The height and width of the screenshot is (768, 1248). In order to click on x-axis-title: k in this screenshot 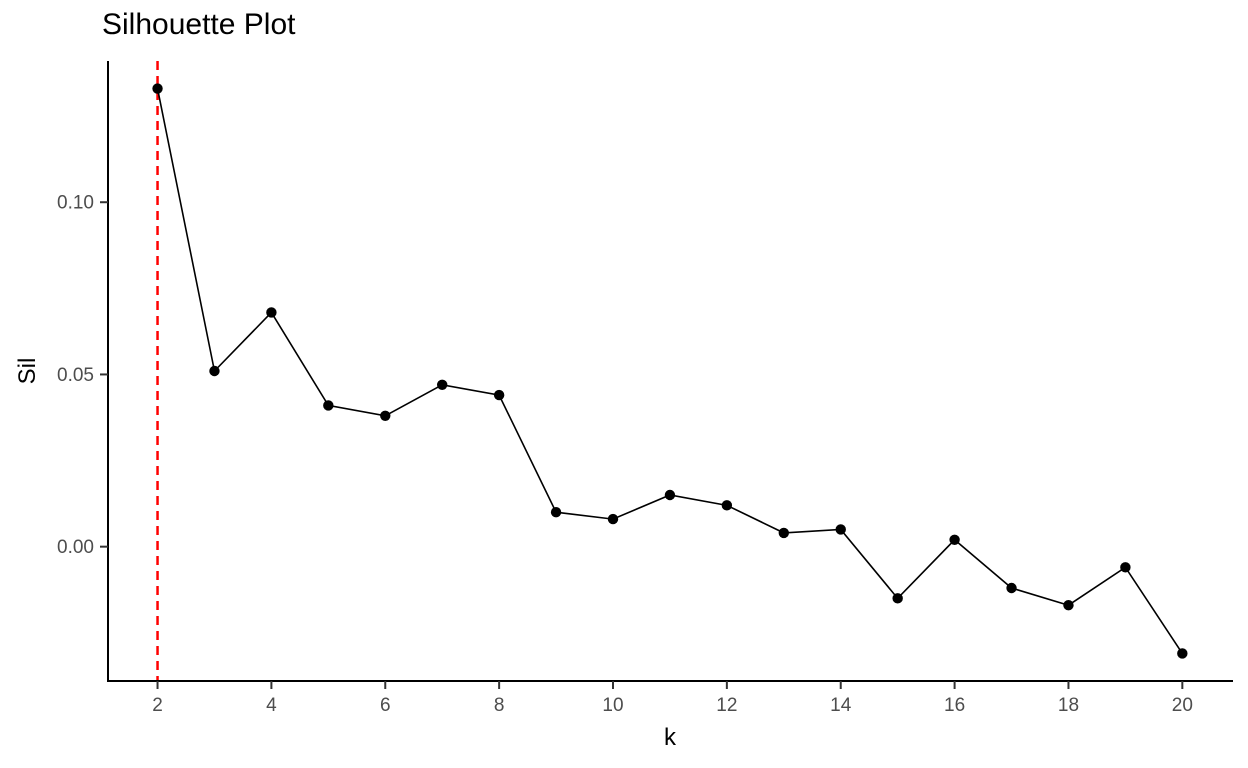, I will do `click(670, 737)`.